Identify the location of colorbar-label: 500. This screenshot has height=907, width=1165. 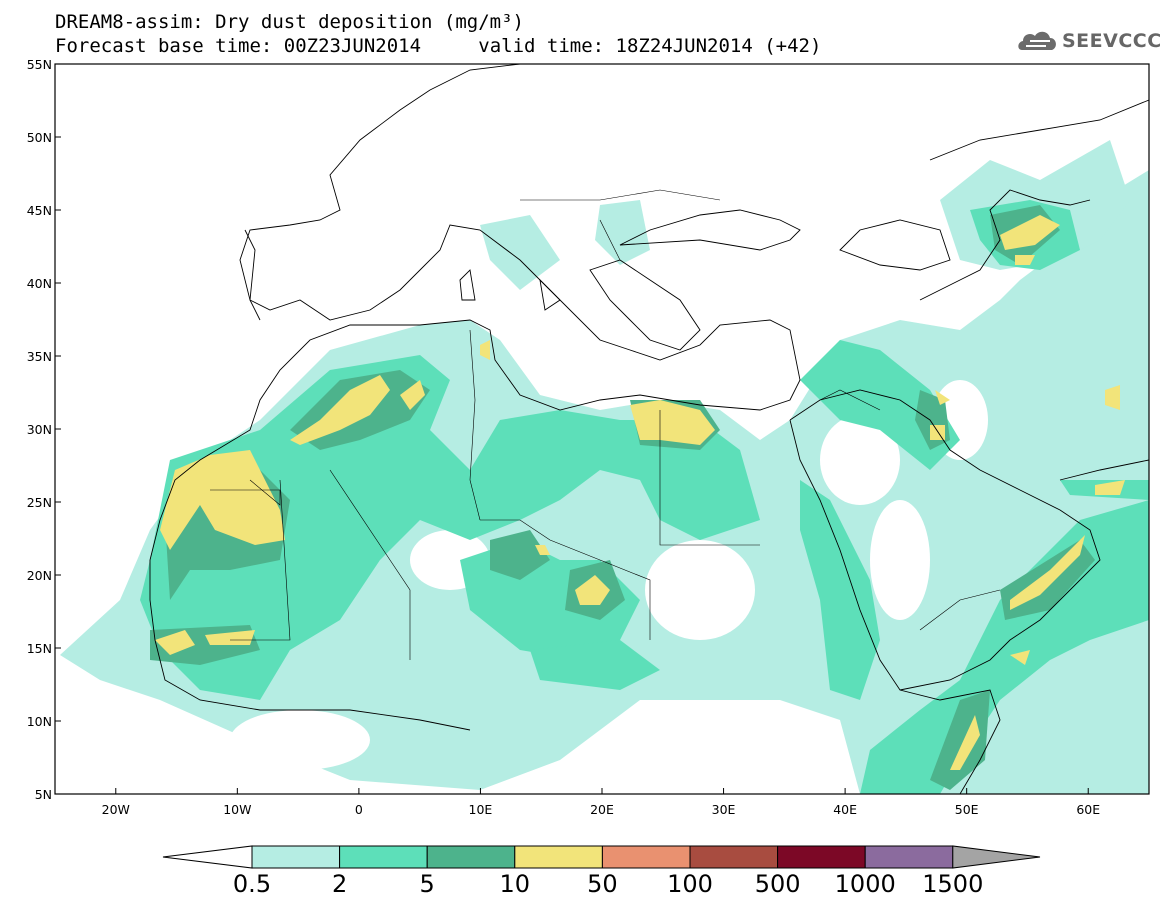
(777, 884).